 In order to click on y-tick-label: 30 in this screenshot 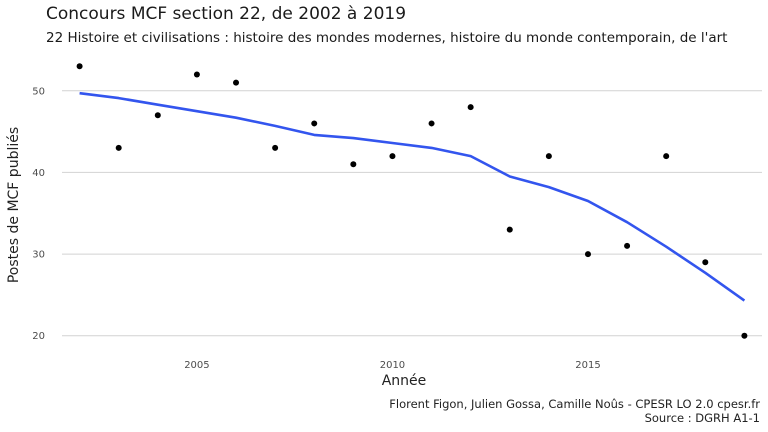, I will do `click(38, 255)`.